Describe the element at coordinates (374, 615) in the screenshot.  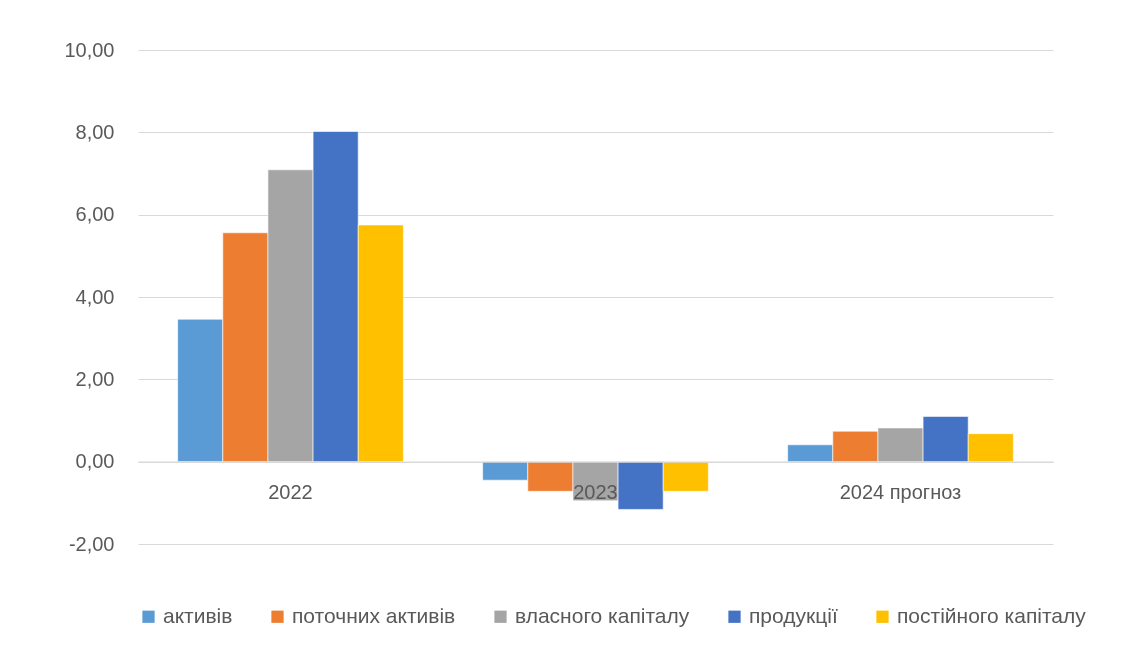
I see `legend-label: поточних активів` at that location.